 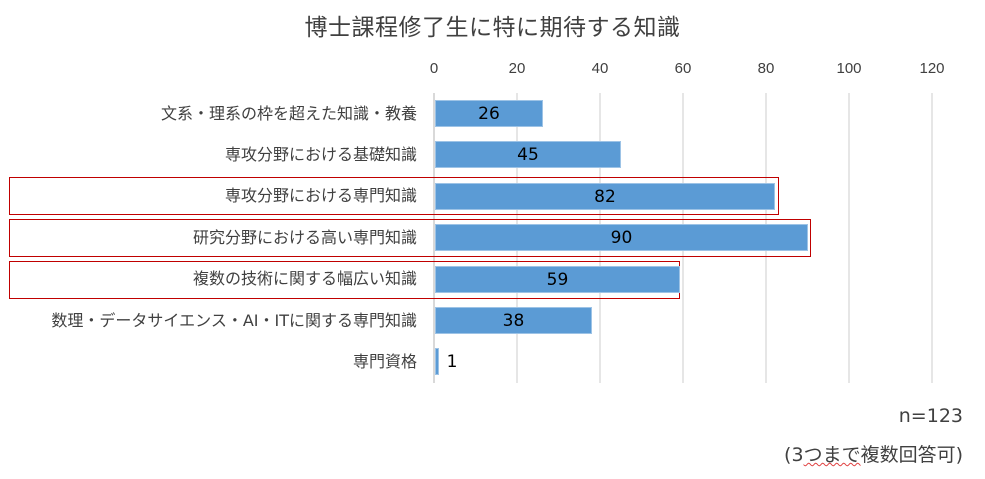 I want to click on x-tick-60: 60, so click(x=683, y=68).